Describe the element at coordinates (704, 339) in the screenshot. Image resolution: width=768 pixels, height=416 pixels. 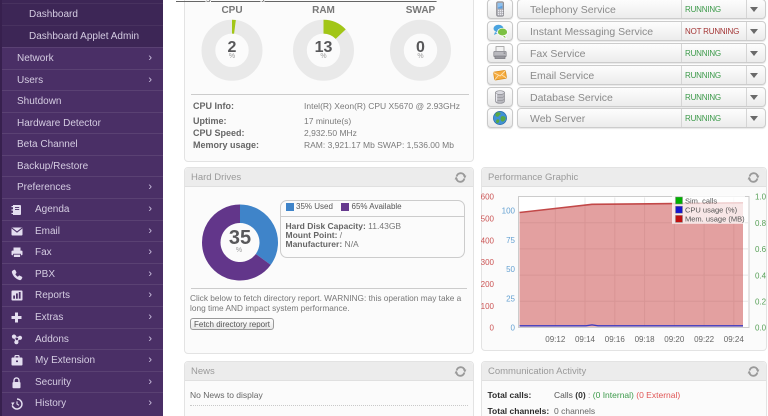
I see `svg-text: 09:22` at that location.